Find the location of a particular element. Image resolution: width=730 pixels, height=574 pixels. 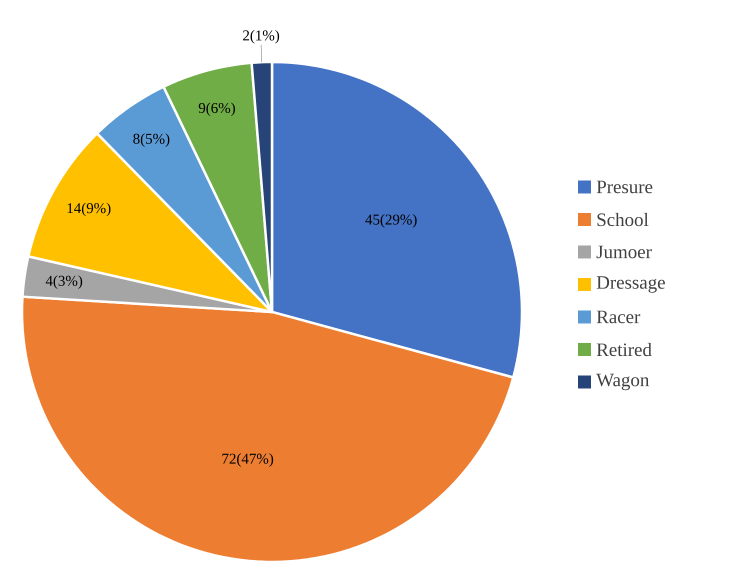

data-label: 45(29%) is located at coordinates (391, 221).